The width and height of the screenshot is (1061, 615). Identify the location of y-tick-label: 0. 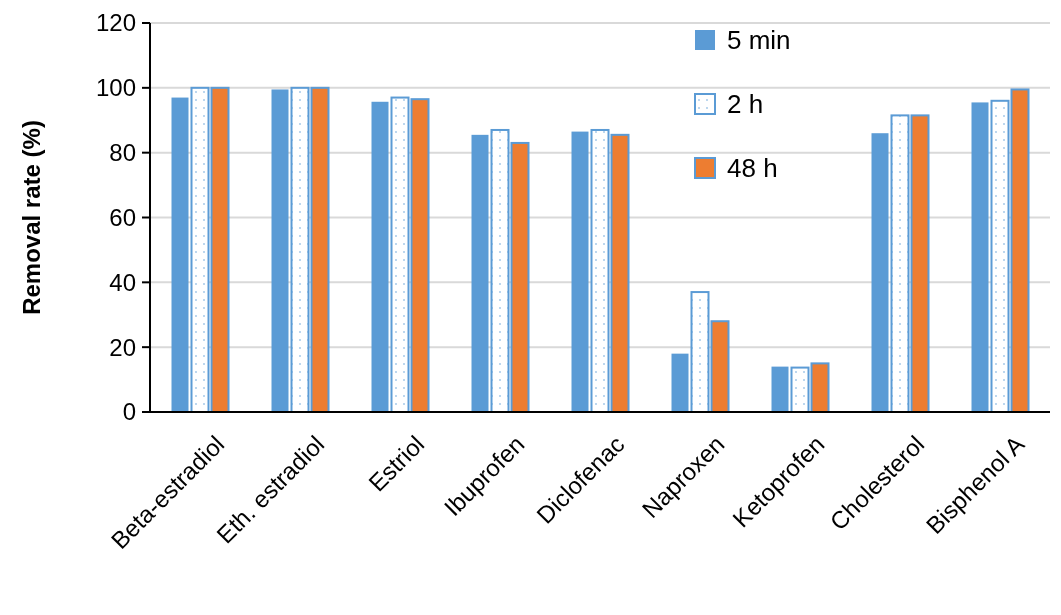
(129, 412).